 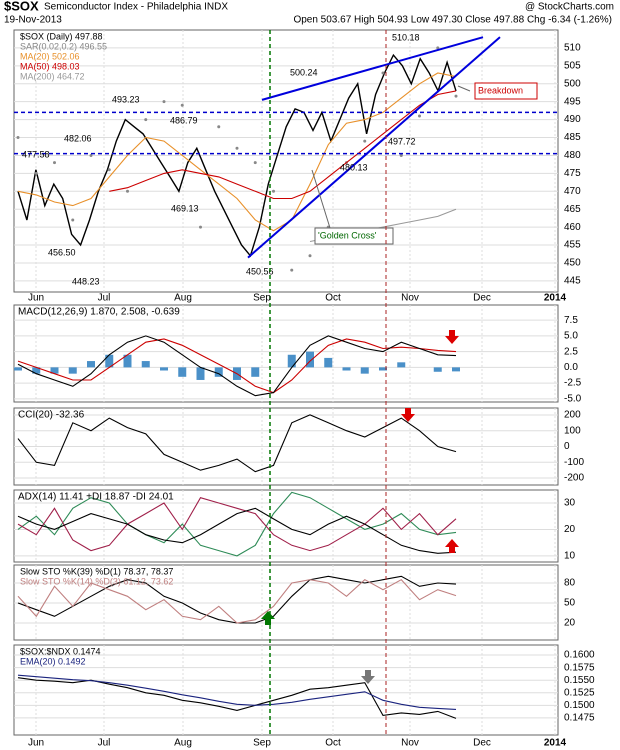 I want to click on y-tick-label: -5.0, so click(x=573, y=398).